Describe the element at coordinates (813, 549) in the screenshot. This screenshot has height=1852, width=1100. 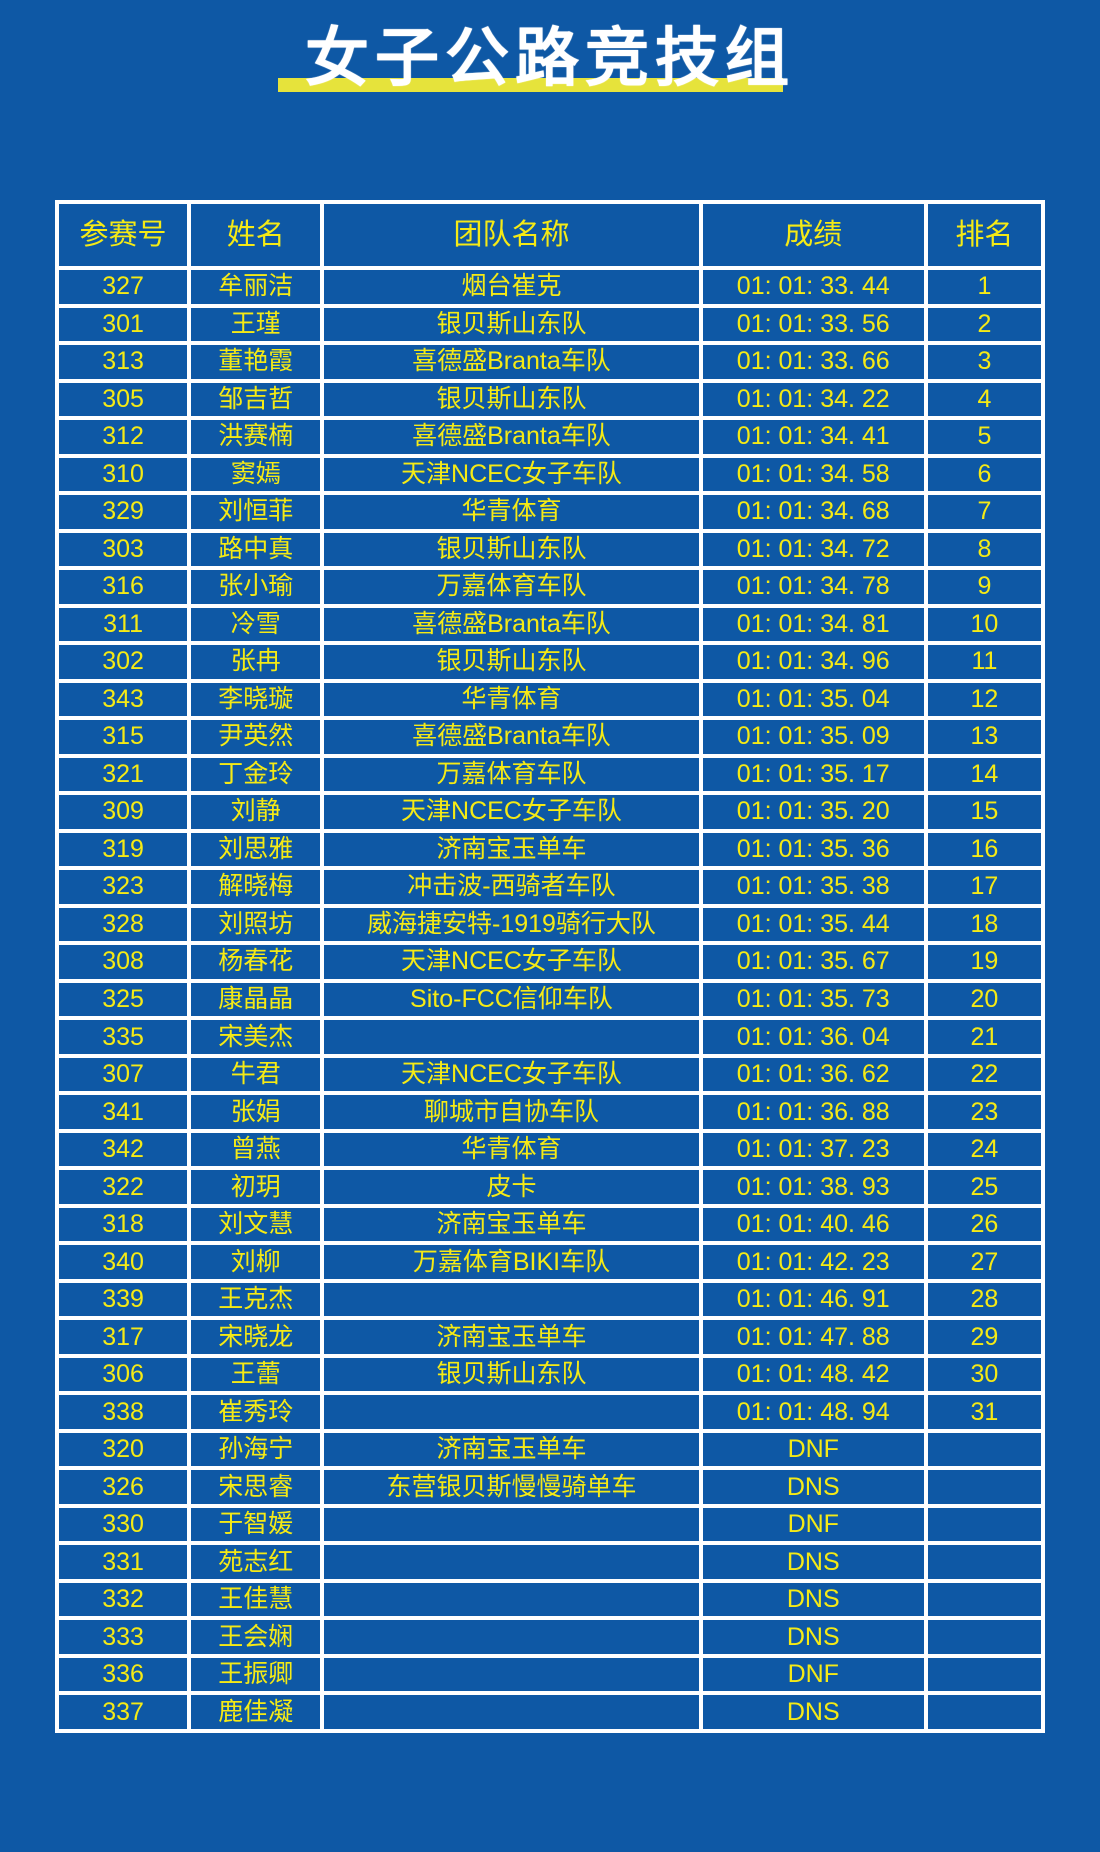
I see `cell-result: 01: 01: 34. 72` at that location.